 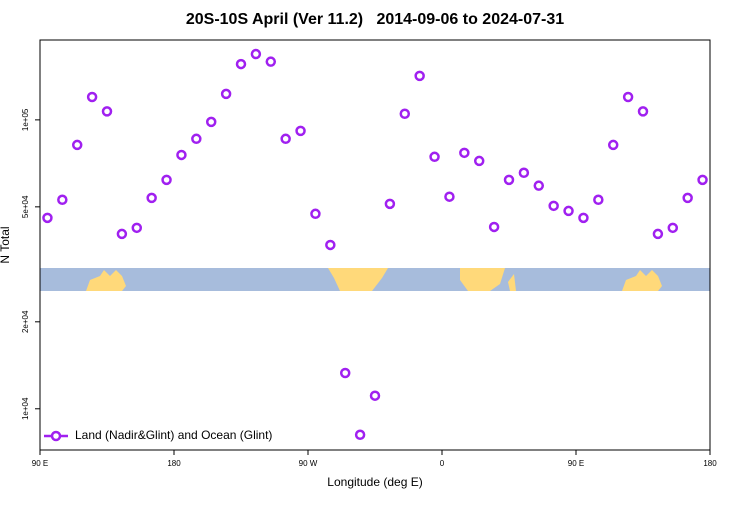 What do you see at coordinates (6, 244) in the screenshot?
I see `y-axis-label: N Total` at bounding box center [6, 244].